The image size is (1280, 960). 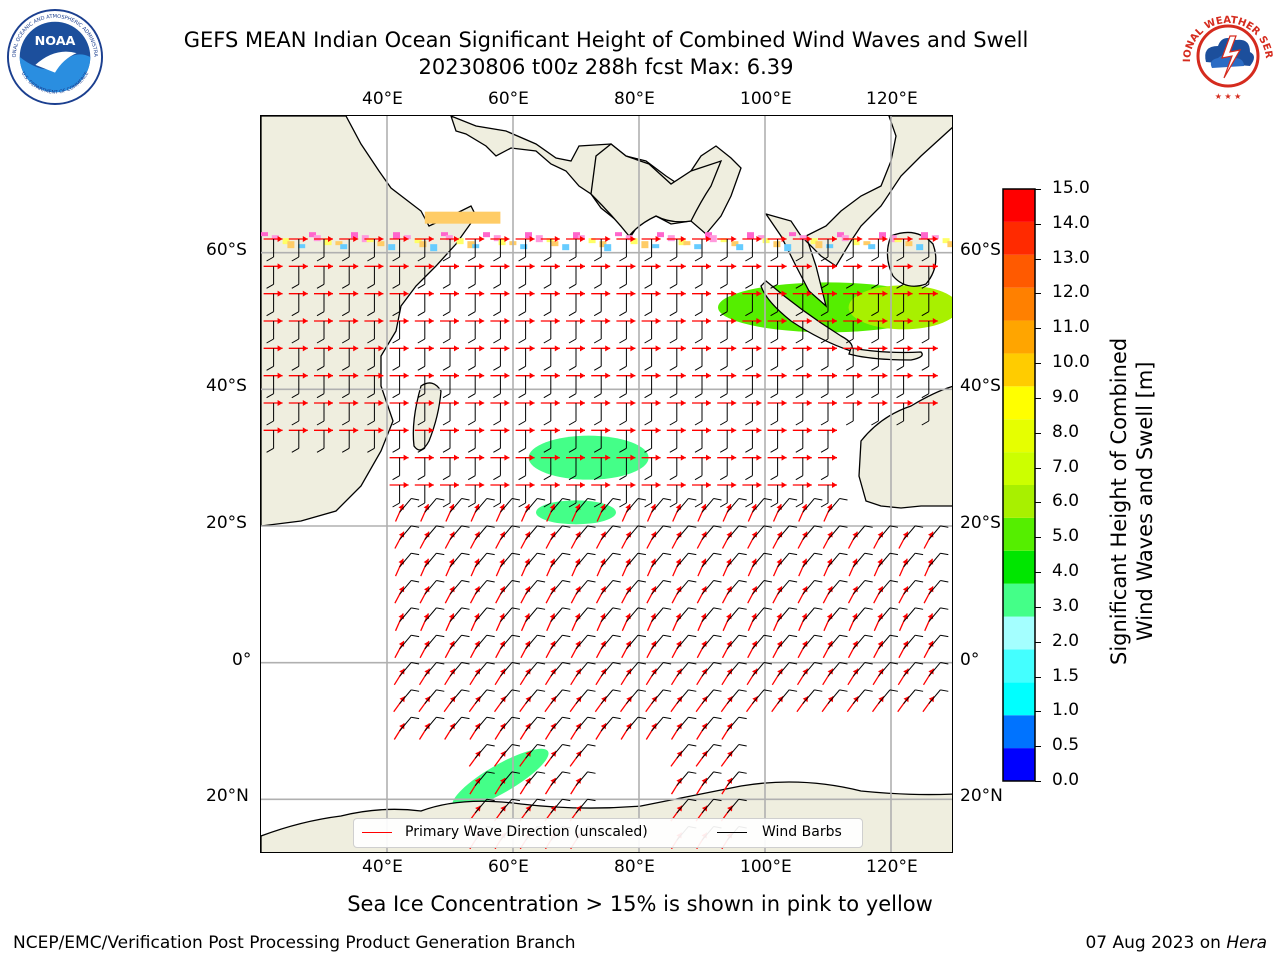 I want to click on colorbar-tick-label: 10.0, so click(x=1071, y=362).